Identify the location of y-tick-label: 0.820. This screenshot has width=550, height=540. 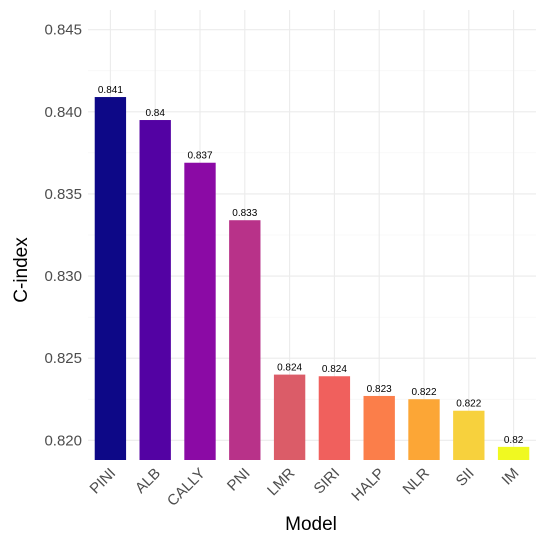
(63, 440).